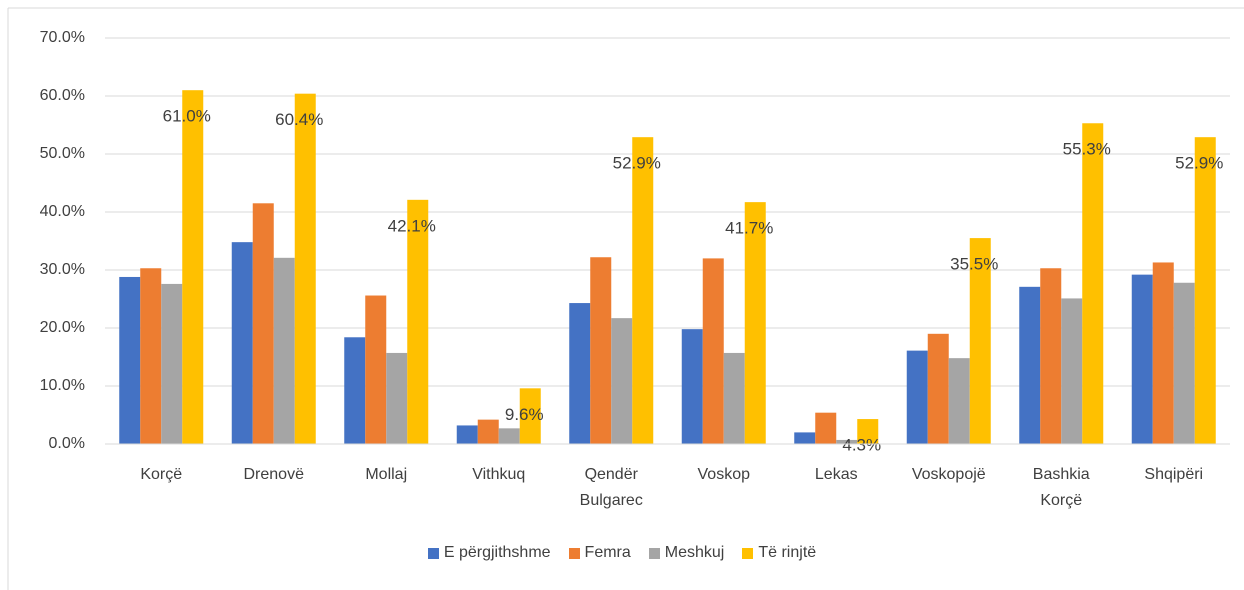 The image size is (1244, 590). What do you see at coordinates (62, 153) in the screenshot?
I see `y-tick-label: 50.0%` at bounding box center [62, 153].